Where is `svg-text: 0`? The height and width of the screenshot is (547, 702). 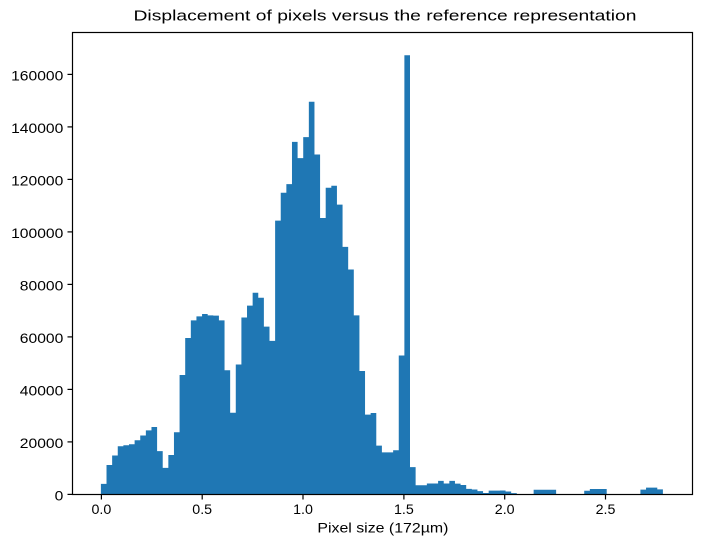 svg-text: 0 is located at coordinates (59, 496).